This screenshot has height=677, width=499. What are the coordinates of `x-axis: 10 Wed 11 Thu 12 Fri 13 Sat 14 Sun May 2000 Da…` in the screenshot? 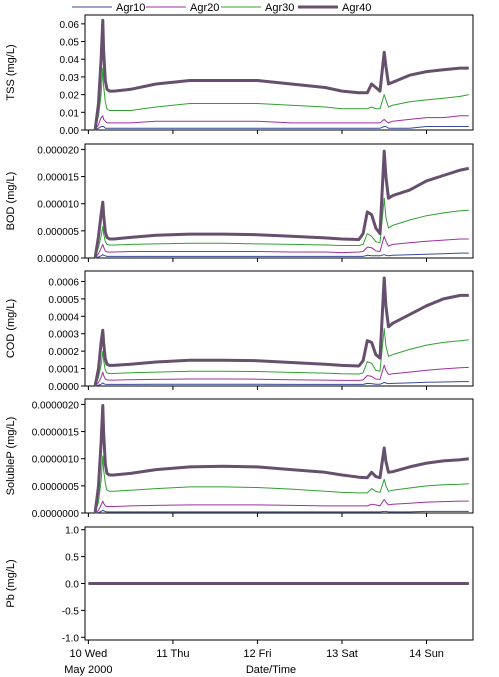 It's located at (254, 662).